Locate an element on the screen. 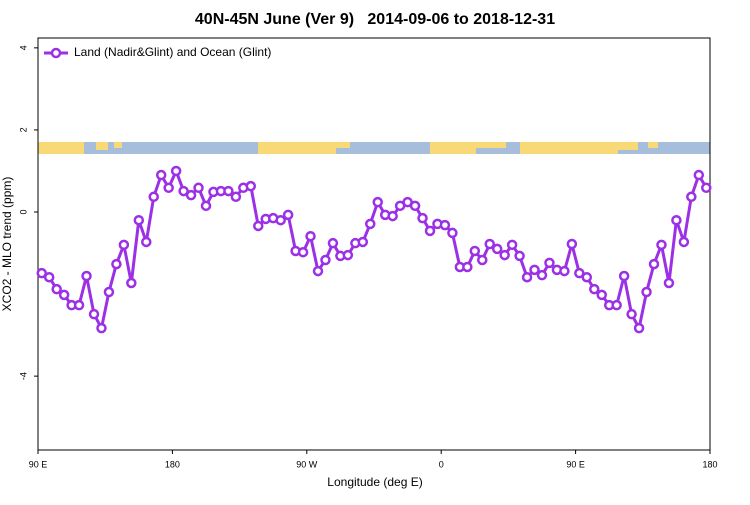 The width and height of the screenshot is (750, 505). y-tick-label: -4 is located at coordinates (23, 376).